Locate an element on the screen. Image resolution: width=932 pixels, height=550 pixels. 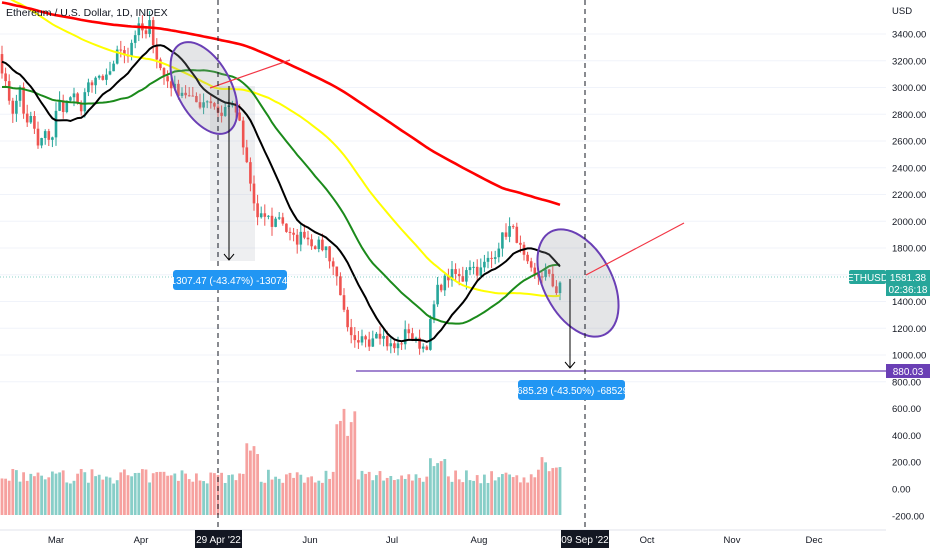
date-tag-29-apr: 29 Apr '22 is located at coordinates (218, 539).